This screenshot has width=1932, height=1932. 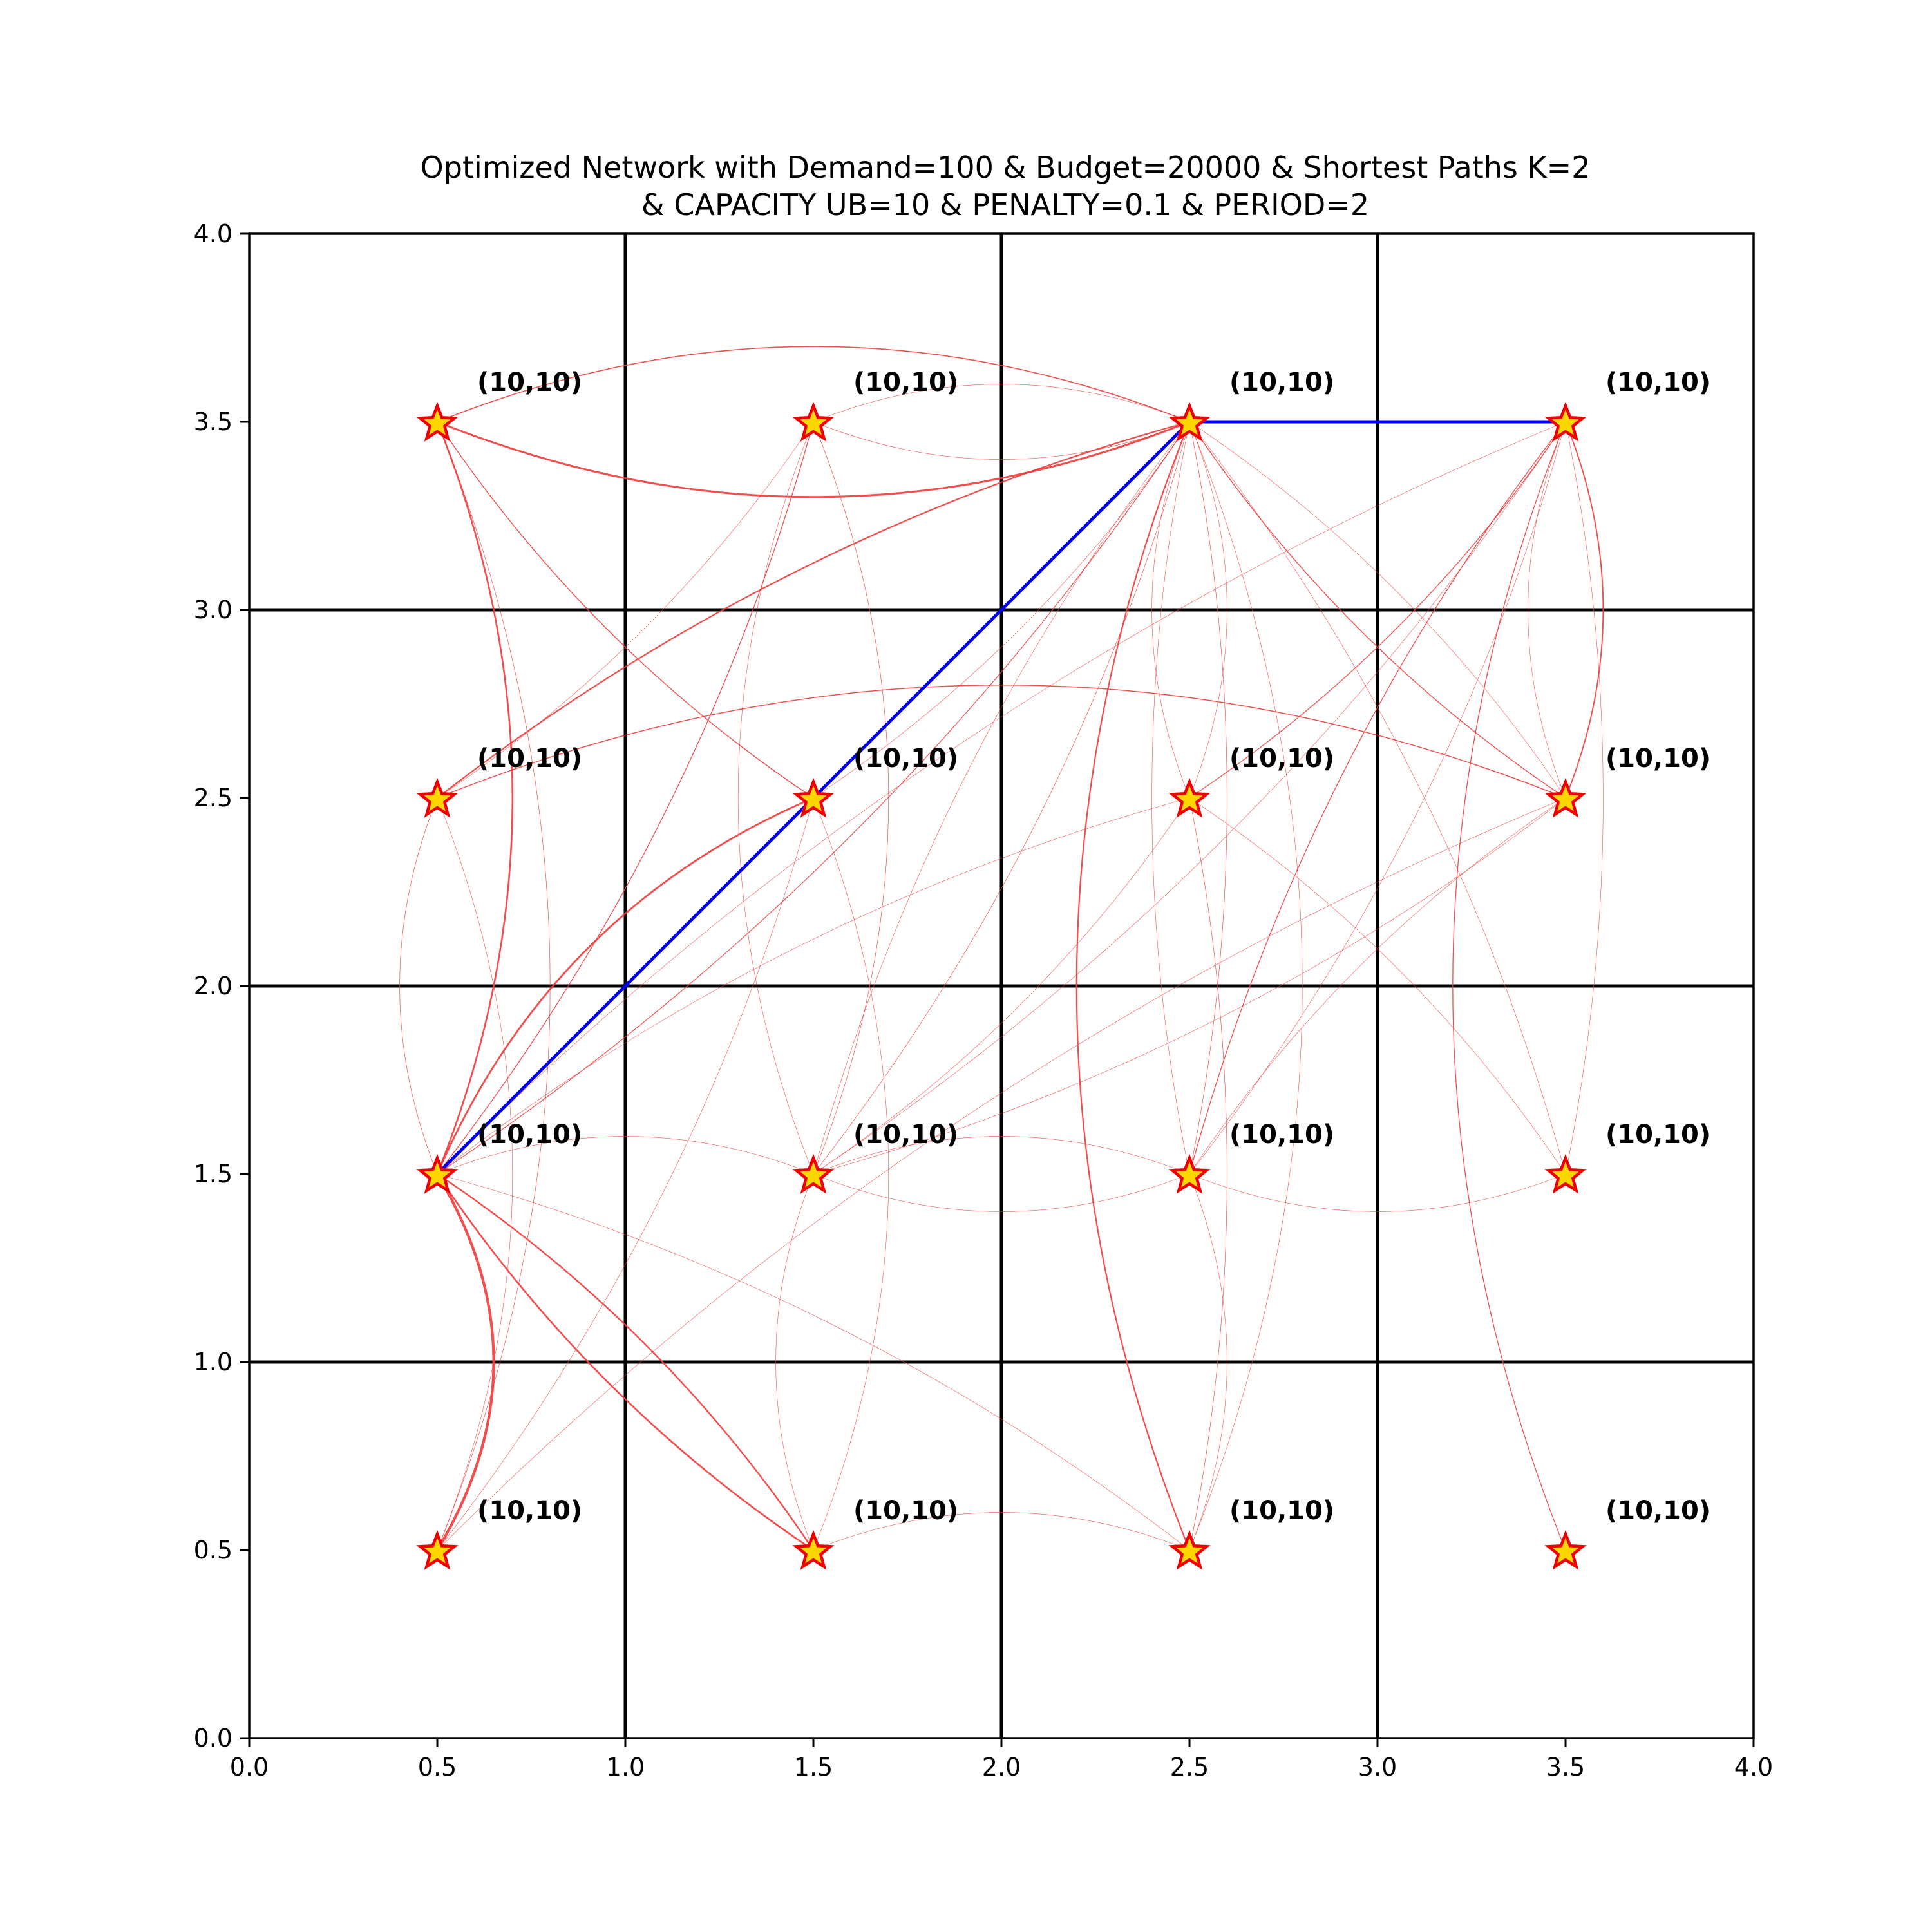 I want to click on y-tick-label: 1.0, so click(x=213, y=1362).